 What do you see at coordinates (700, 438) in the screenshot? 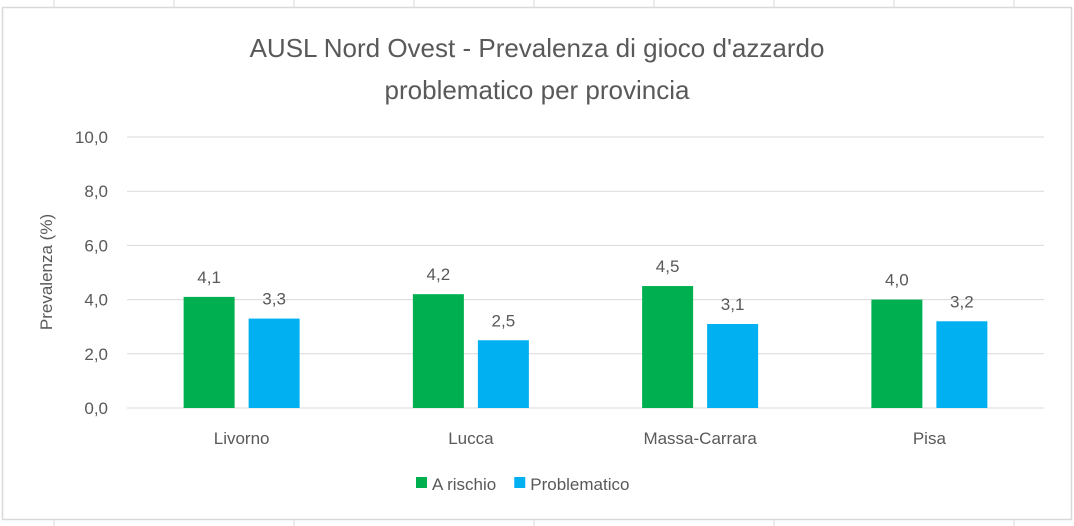
I see `x-tick-label: Massa-Carrara` at bounding box center [700, 438].